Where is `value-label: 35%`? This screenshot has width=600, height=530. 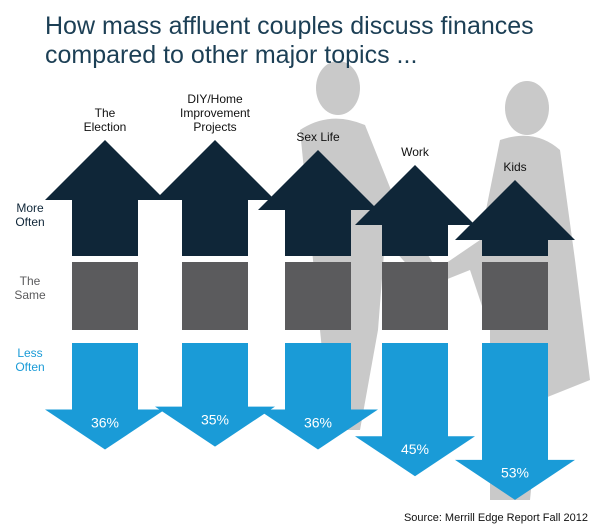 value-label: 35% is located at coordinates (215, 419).